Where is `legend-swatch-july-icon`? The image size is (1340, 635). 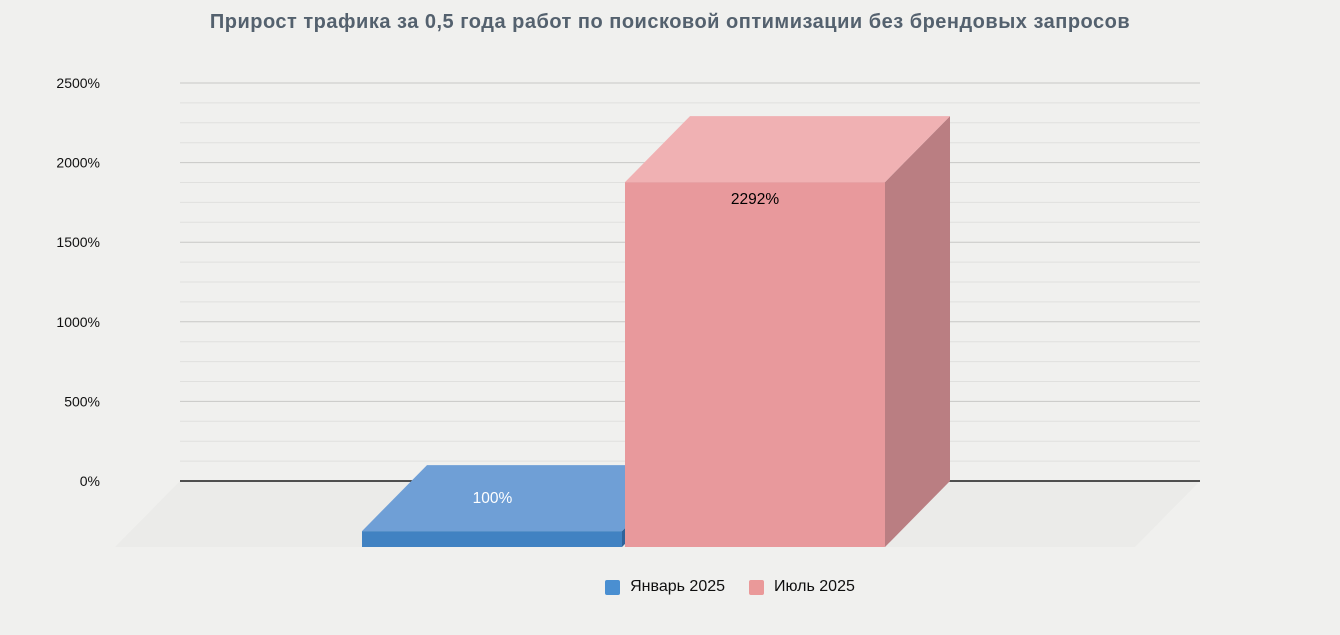 legend-swatch-july-icon is located at coordinates (757, 587).